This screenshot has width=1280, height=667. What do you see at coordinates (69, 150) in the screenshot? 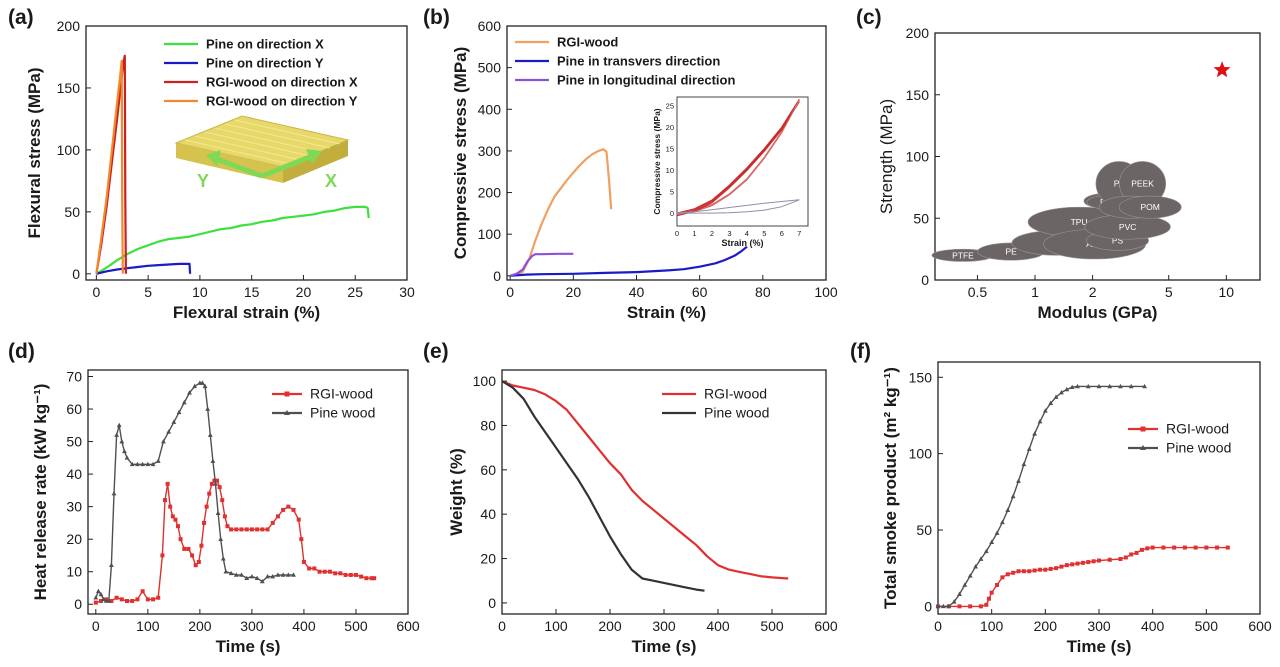
I see `y-tick-label: 100` at bounding box center [69, 150].